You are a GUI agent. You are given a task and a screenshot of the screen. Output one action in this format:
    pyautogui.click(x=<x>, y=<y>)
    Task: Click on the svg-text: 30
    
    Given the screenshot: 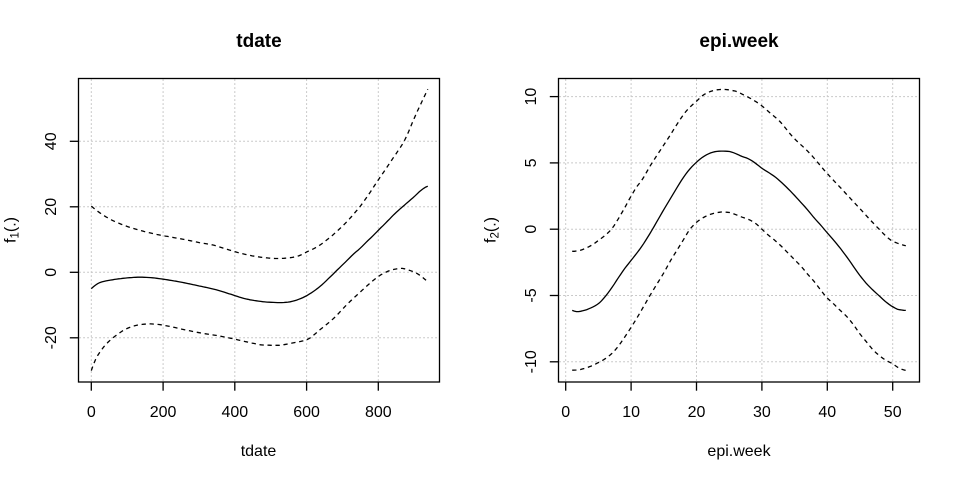 What is the action you would take?
    pyautogui.click(x=762, y=412)
    